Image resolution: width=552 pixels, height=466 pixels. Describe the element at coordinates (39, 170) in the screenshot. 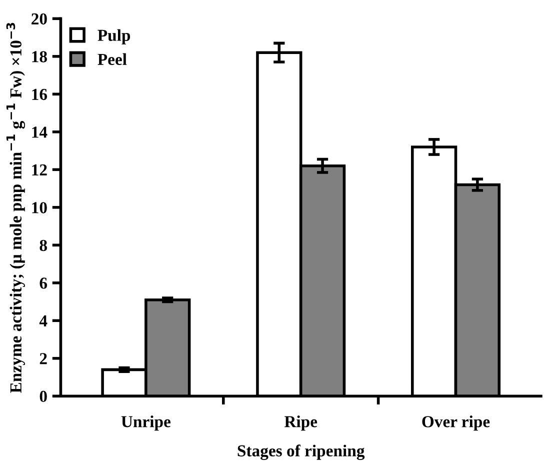

I see `y-tick-label: 12` at that location.